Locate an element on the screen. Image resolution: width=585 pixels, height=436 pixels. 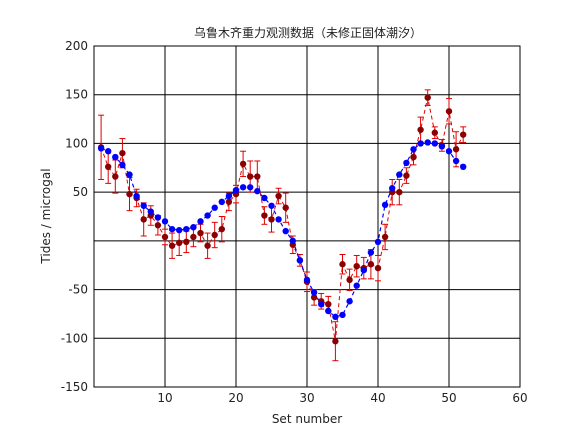
y-tick-label: 100 is located at coordinates (76, 143).